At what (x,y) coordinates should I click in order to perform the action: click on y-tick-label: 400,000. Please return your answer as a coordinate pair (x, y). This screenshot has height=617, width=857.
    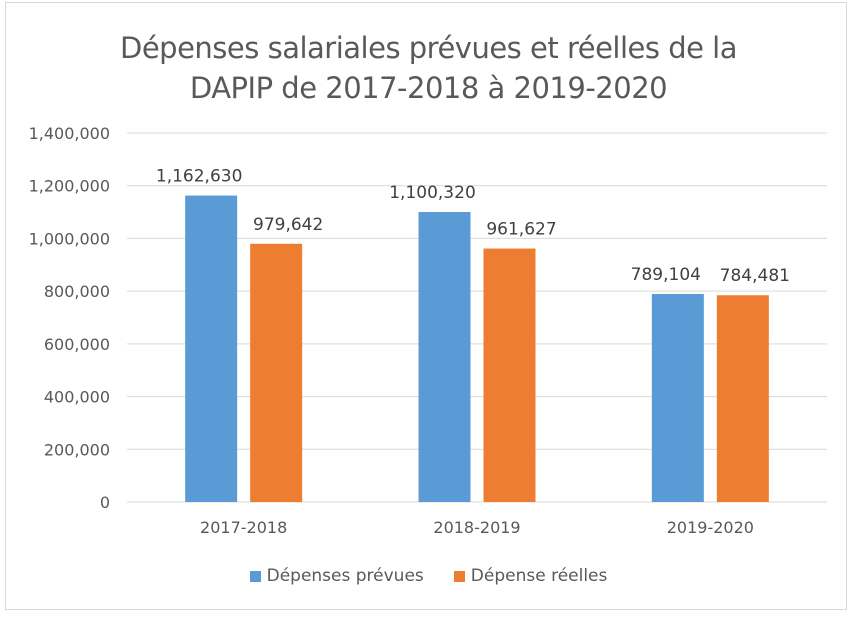
    Looking at the image, I should click on (77, 397).